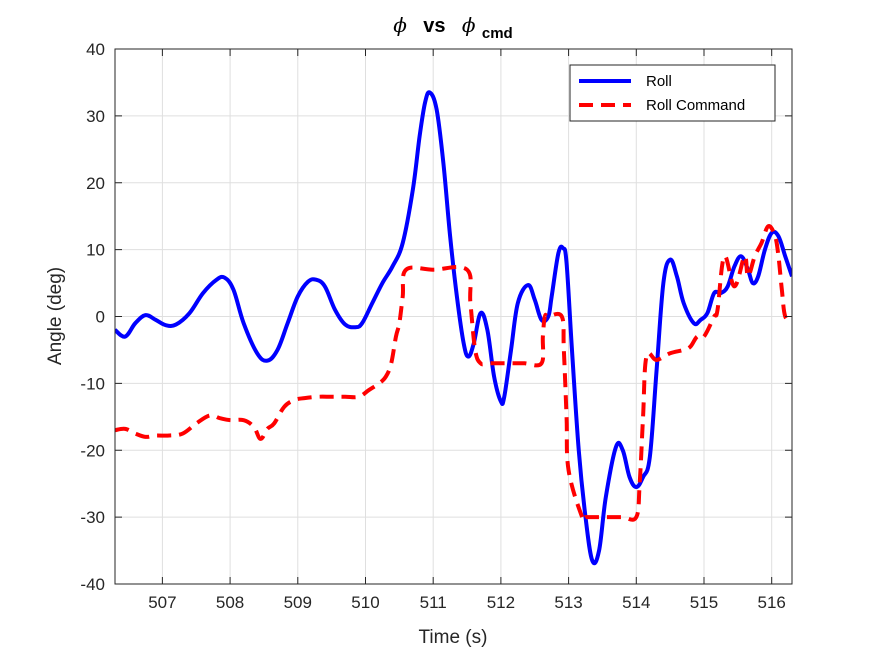  What do you see at coordinates (704, 602) in the screenshot?
I see `x-tick-label: 515` at bounding box center [704, 602].